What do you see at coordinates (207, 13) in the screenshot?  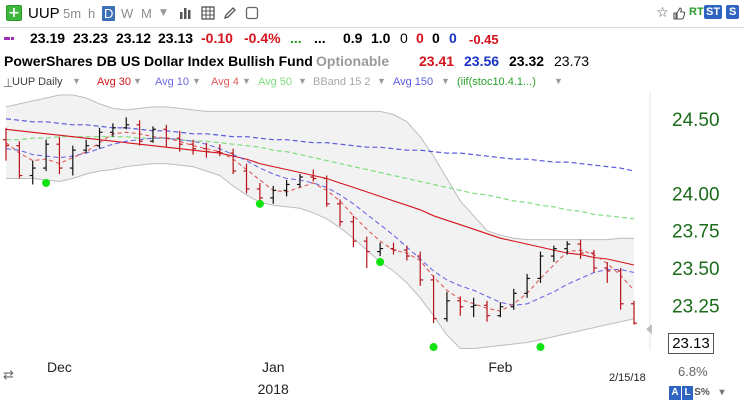 I see `grid-icon` at bounding box center [207, 13].